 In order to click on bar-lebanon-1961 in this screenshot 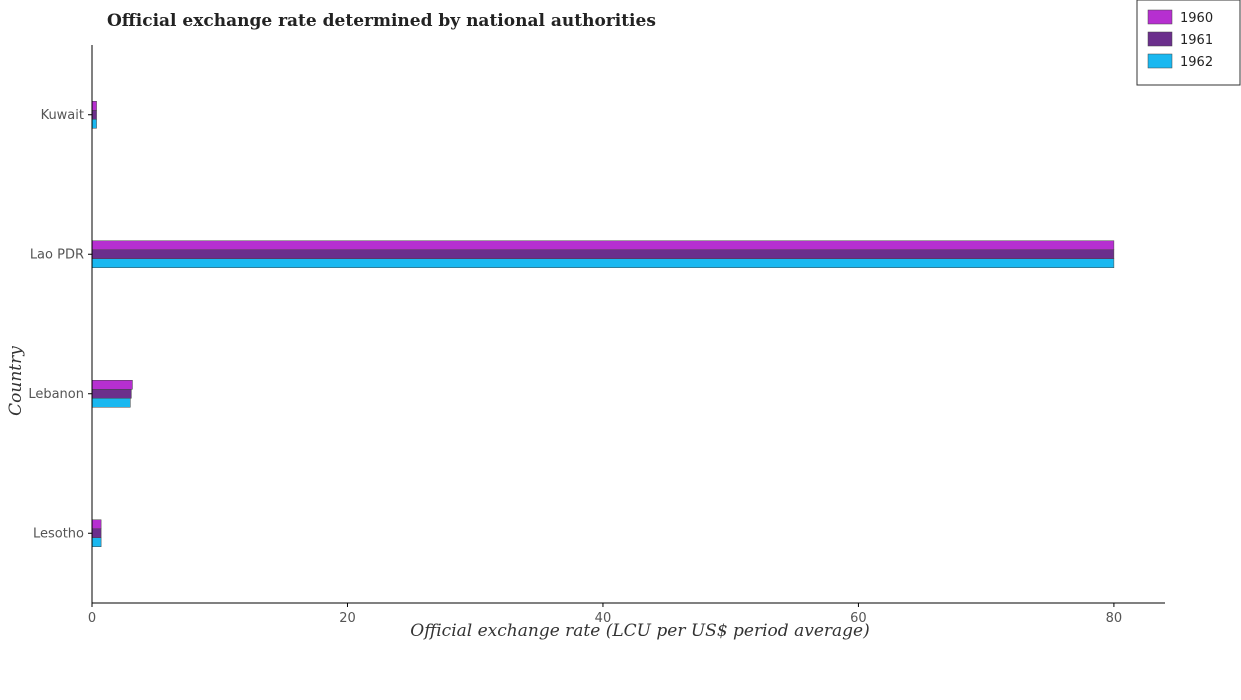, I will do `click(111, 394)`.